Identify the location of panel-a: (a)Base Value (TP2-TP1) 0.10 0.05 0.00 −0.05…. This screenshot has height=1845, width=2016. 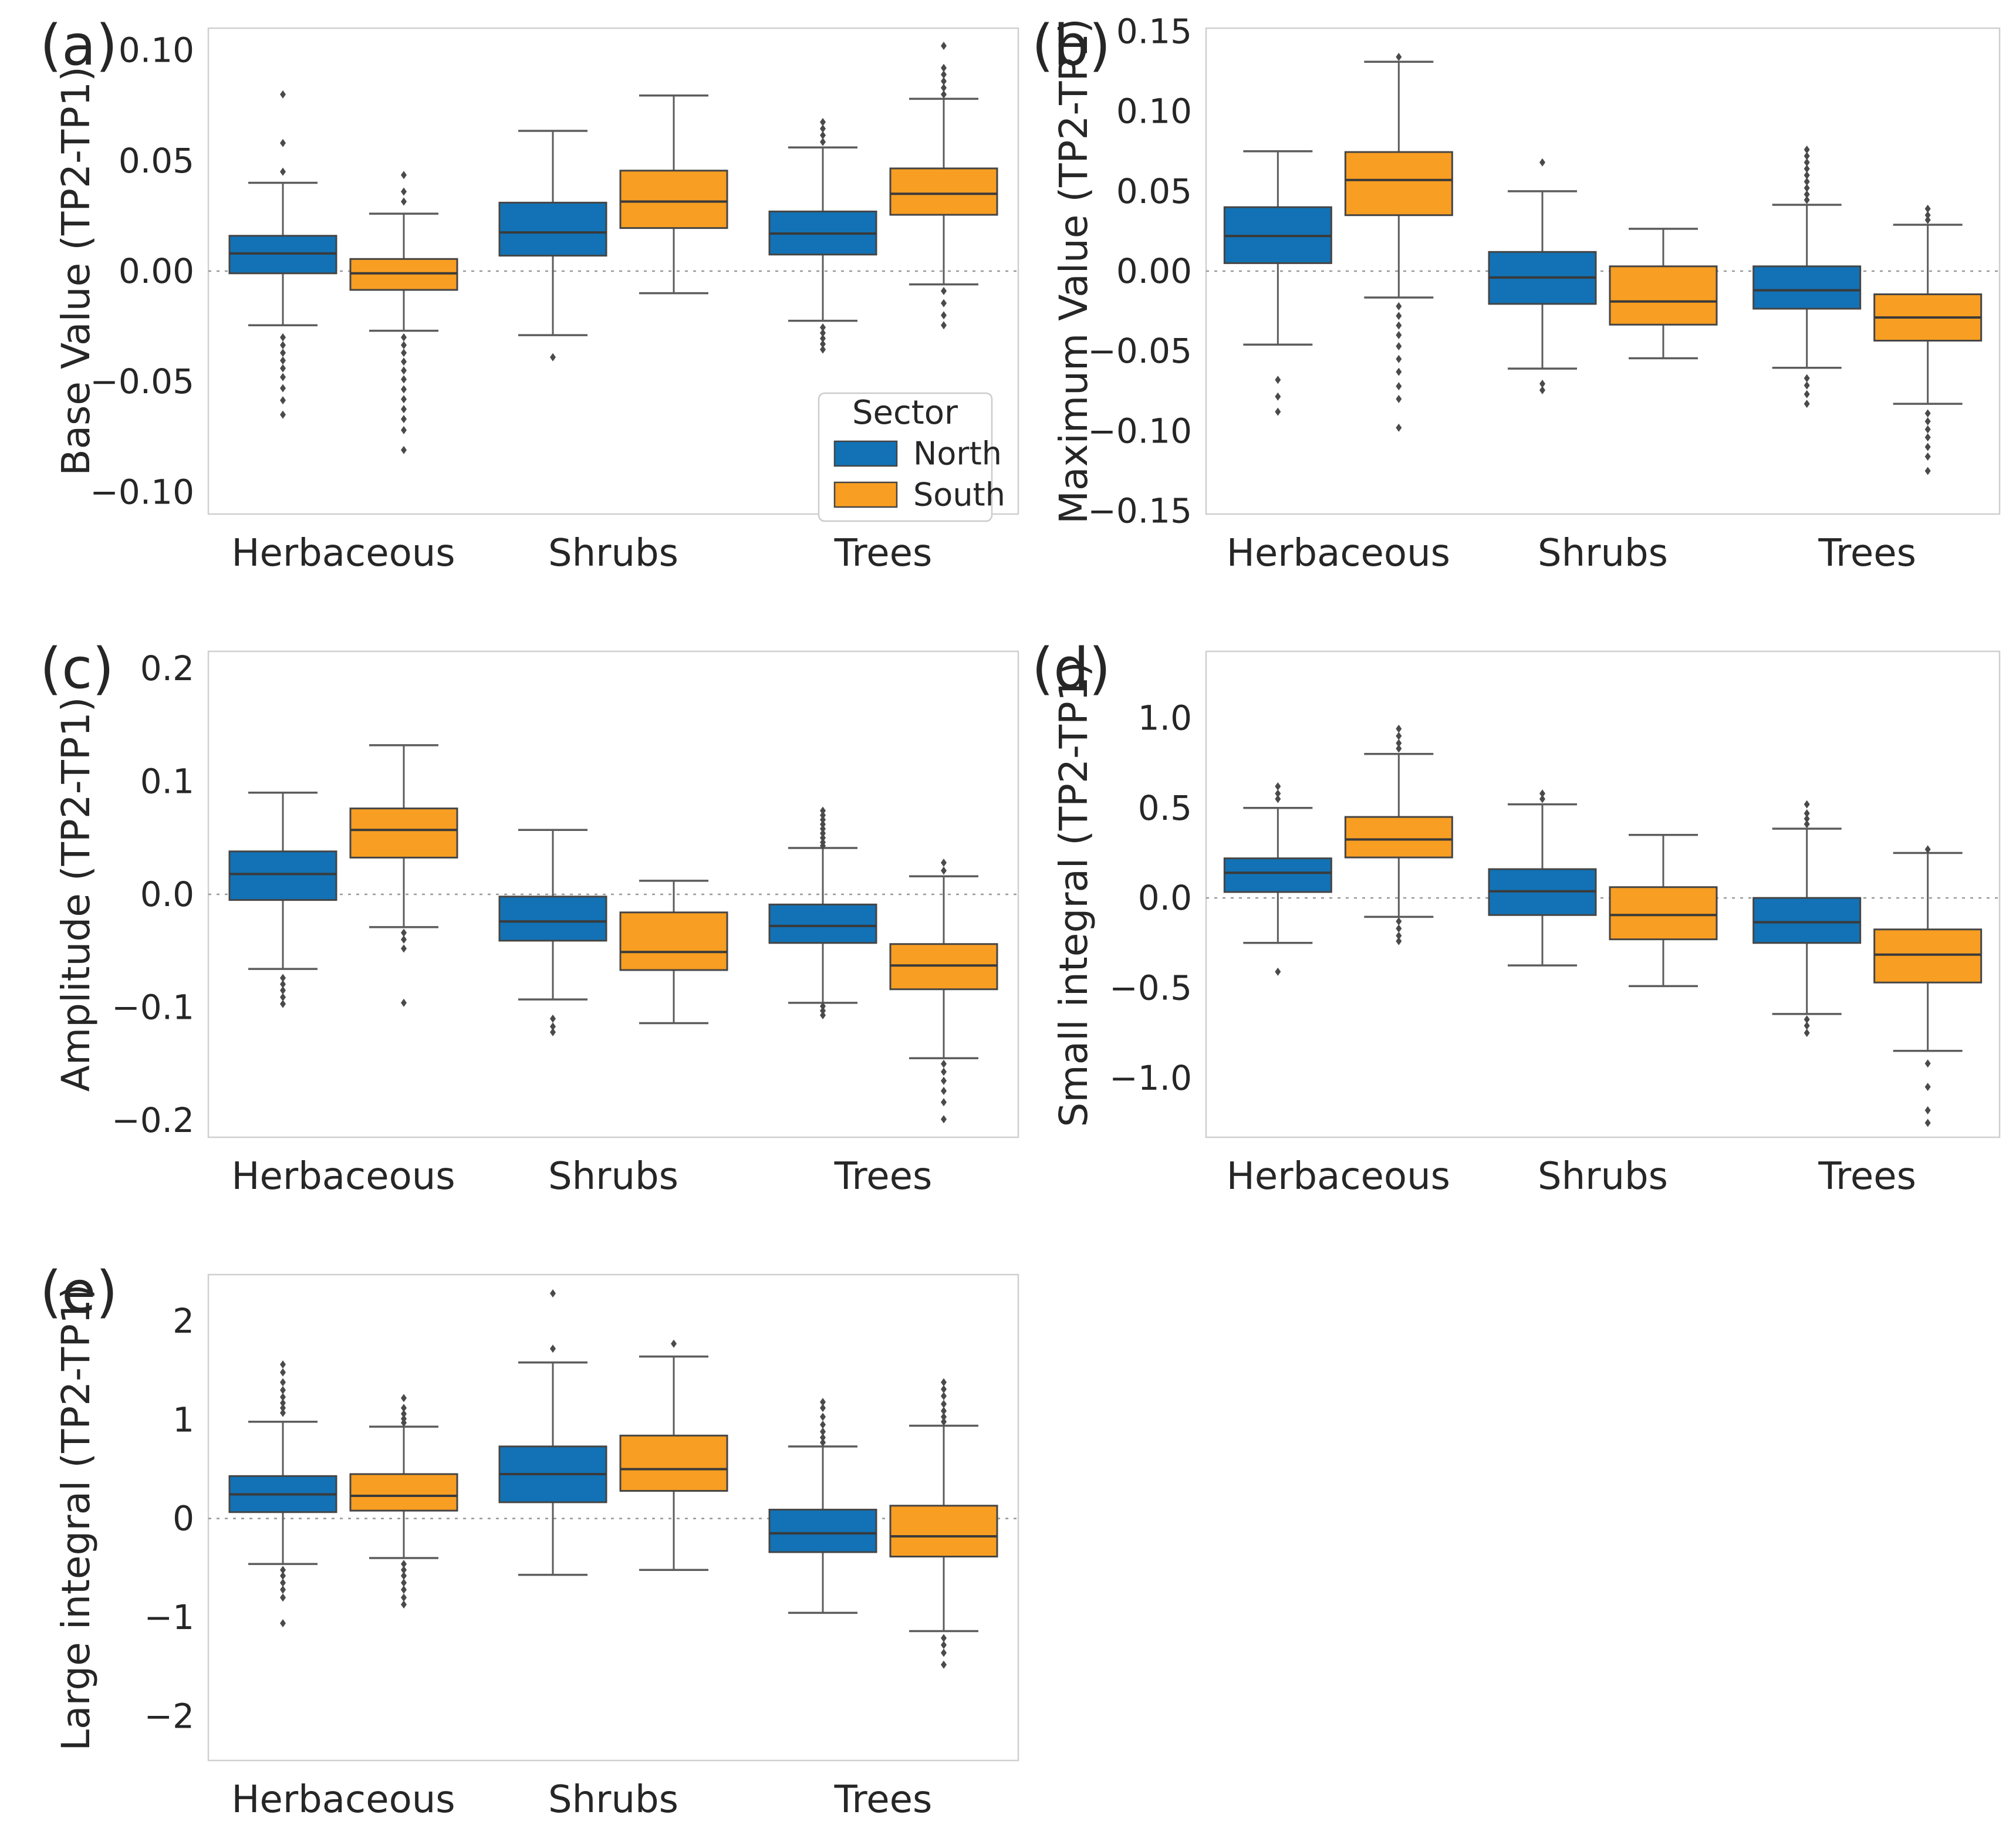
(529, 294).